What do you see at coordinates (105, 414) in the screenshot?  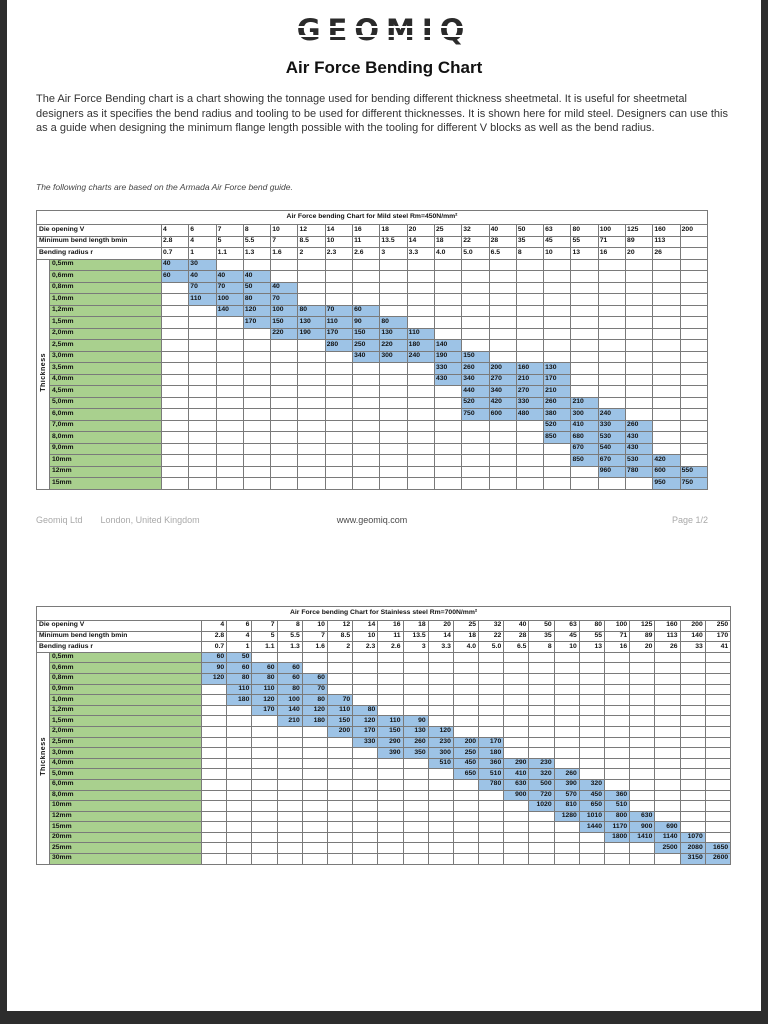 I see `thickness-row-label: 6,0mm` at bounding box center [105, 414].